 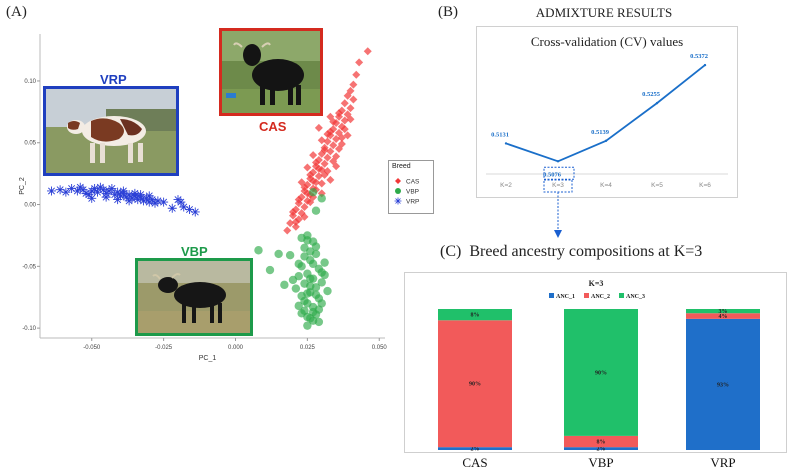 I want to click on cas-cow-image, so click(x=271, y=72).